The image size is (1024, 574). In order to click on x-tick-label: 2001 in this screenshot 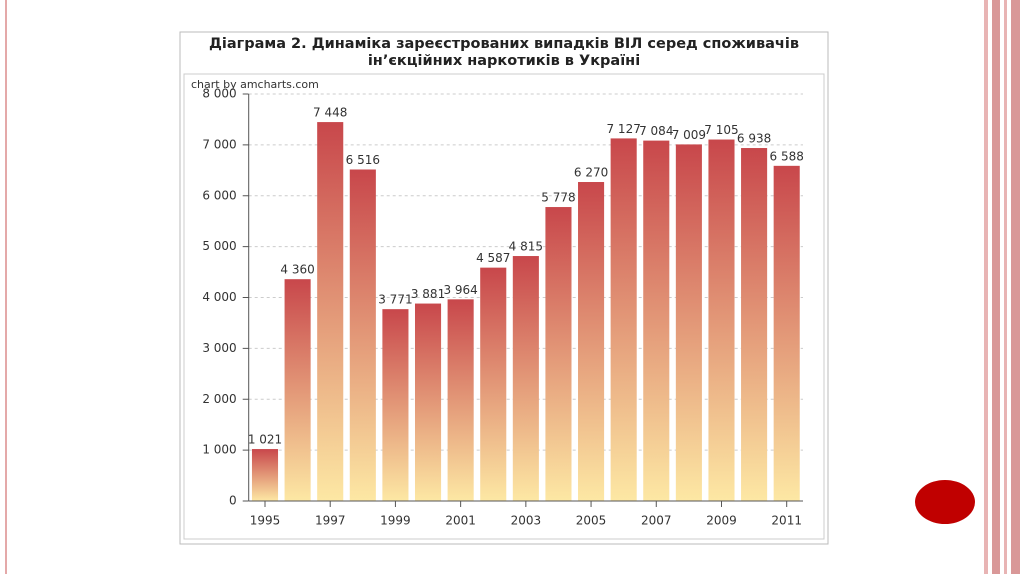, I will do `click(460, 521)`.